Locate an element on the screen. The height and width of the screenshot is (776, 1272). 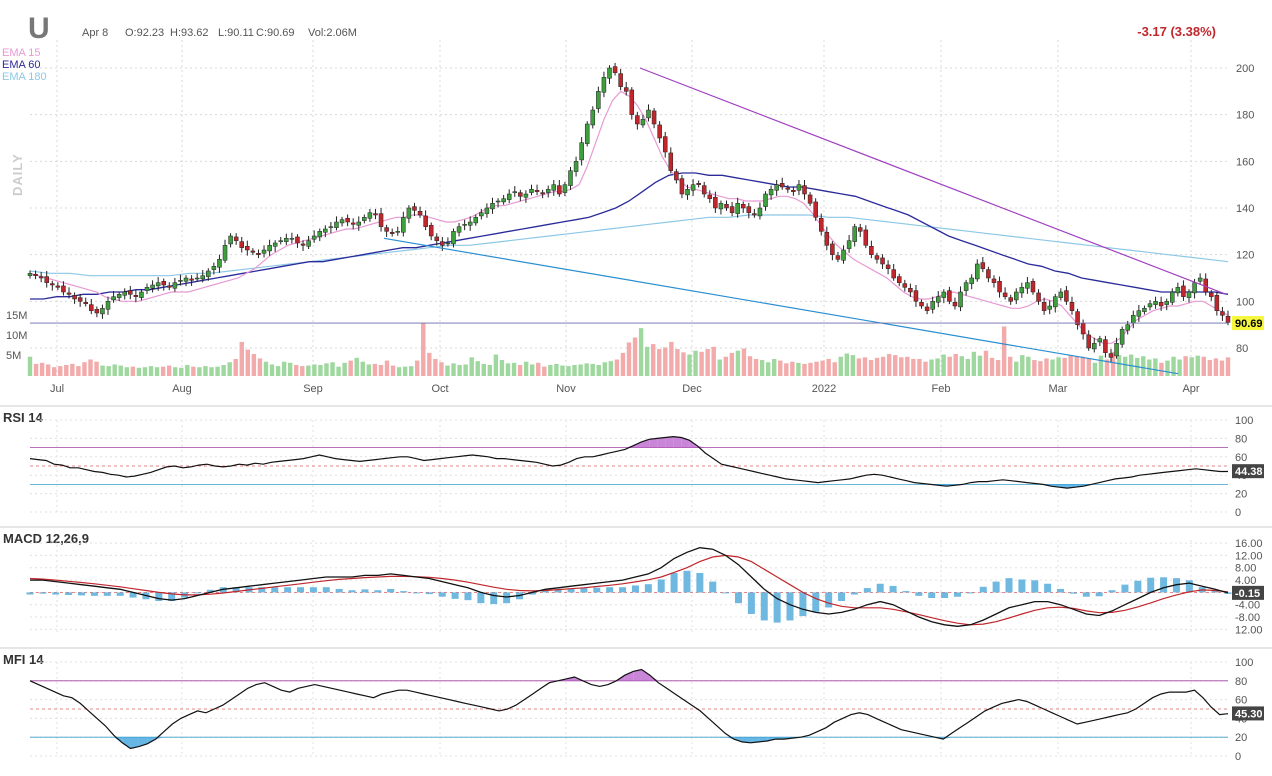
price-tick-label: 180 is located at coordinates (1245, 116).